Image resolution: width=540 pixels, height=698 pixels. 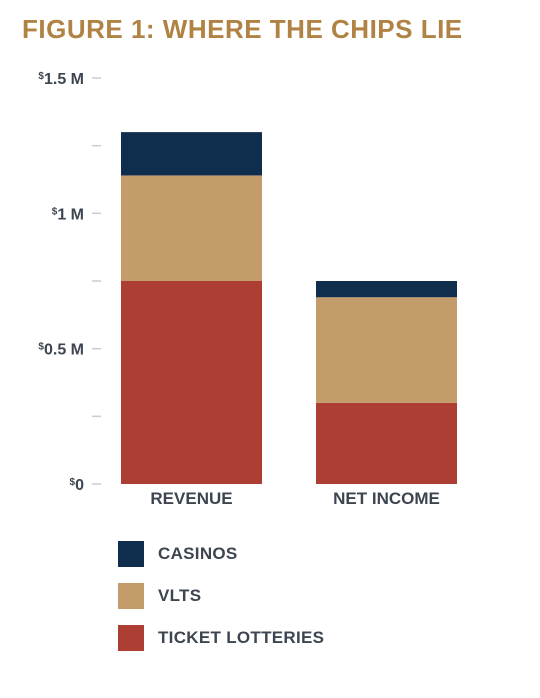 I want to click on chart-title: FIGURE 1: WHERE THE CHIPS LIE, so click(x=242, y=29).